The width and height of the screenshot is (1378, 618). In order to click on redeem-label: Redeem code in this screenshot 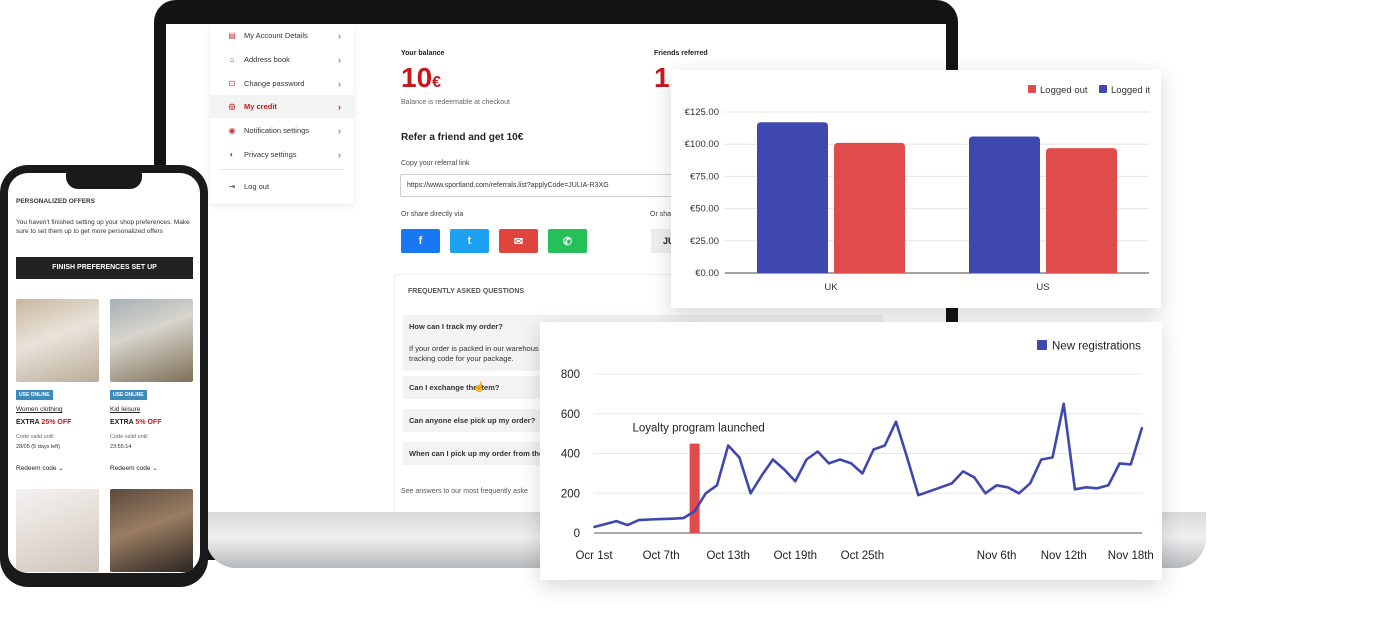, I will do `click(36, 468)`.